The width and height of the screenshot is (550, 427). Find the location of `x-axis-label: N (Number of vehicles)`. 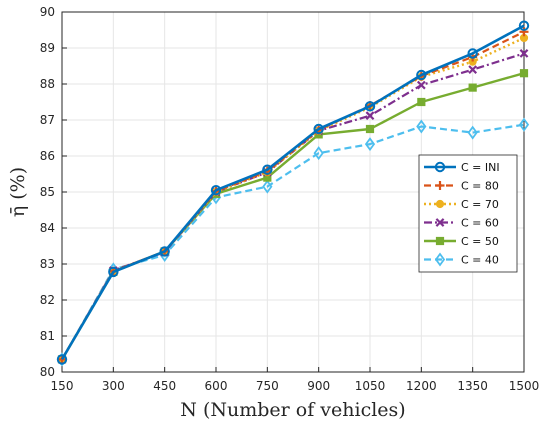

x-axis-label: N (Number of vehicles) is located at coordinates (292, 410).